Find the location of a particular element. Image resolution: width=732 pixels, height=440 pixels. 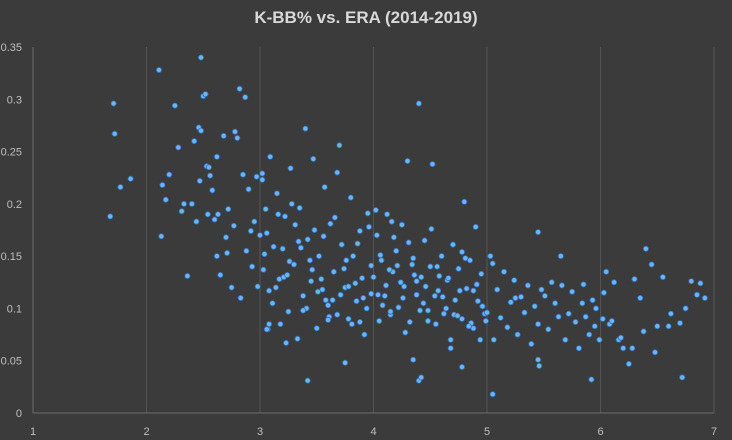

y-tick-label: 0 is located at coordinates (19, 414).